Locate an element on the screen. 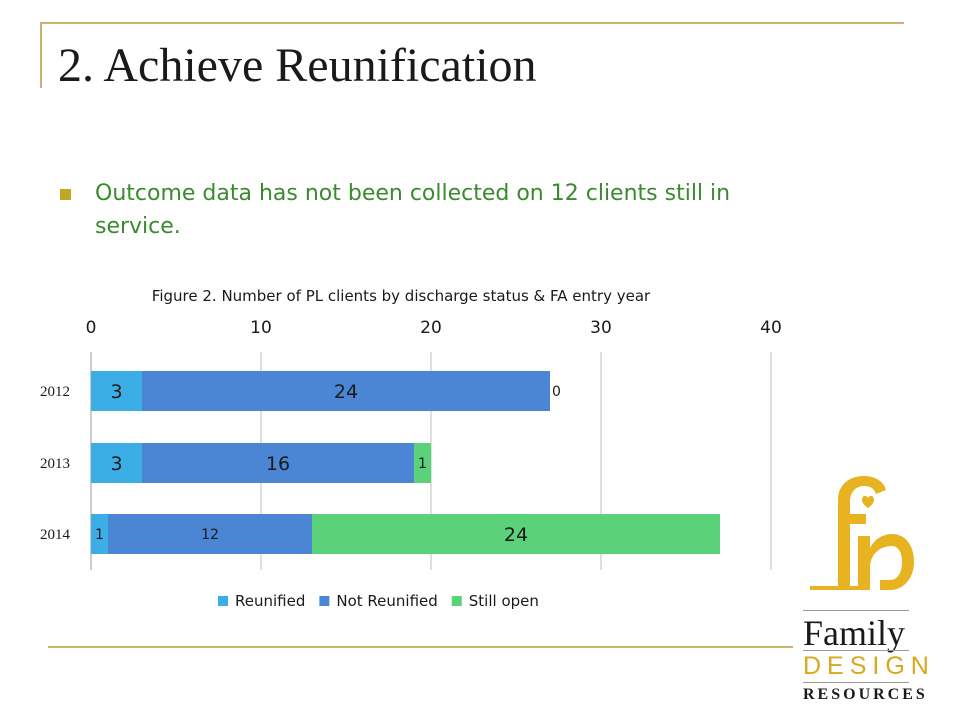  bottom-rule is located at coordinates (420, 647).